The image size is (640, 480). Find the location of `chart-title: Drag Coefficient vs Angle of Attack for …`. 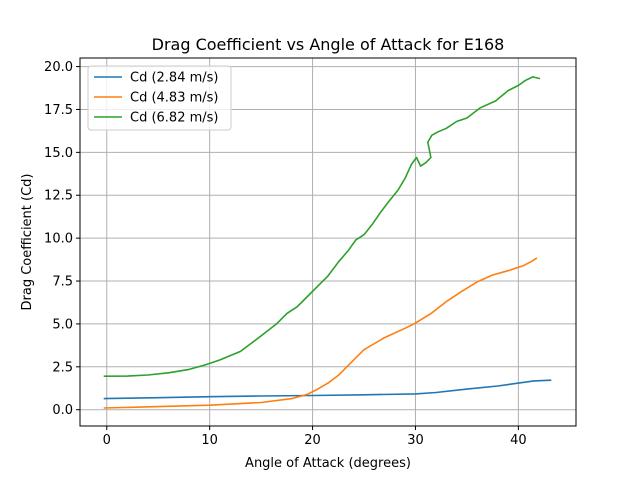

chart-title: Drag Coefficient vs Angle of Attack for … is located at coordinates (328, 44).